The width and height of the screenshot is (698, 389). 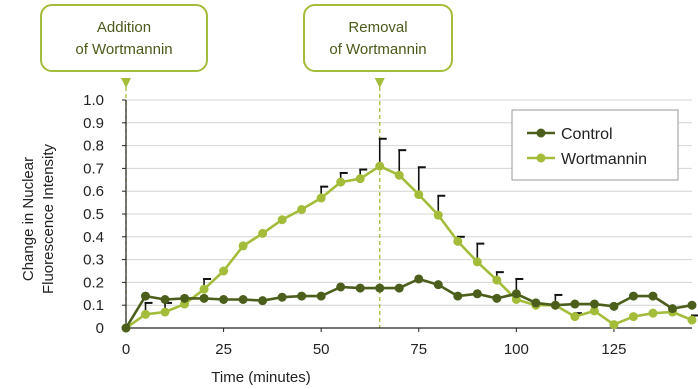 I want to click on y-tick-label-5: 0.5, so click(x=93, y=214).